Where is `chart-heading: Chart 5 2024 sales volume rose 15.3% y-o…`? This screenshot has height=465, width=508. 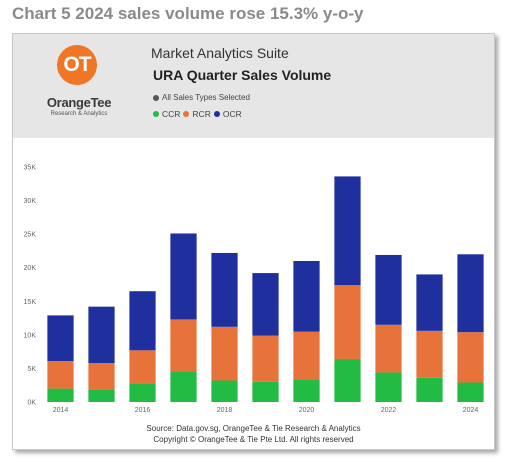 chart-heading: Chart 5 2024 sales volume rose 15.3% y-o… is located at coordinates (188, 13).